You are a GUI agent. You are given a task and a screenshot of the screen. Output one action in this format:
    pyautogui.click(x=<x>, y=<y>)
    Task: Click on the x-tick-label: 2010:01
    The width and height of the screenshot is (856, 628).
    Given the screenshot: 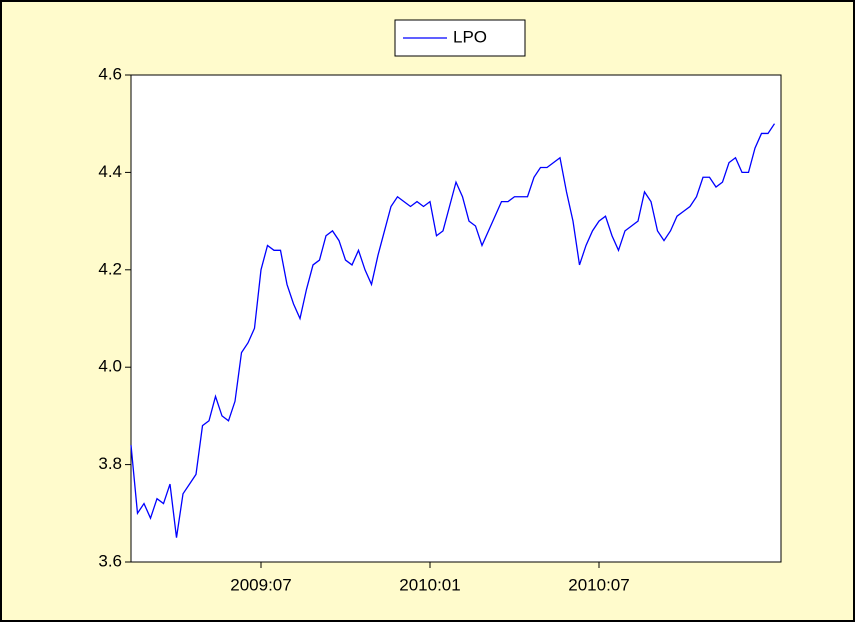 What is the action you would take?
    pyautogui.click(x=429, y=584)
    